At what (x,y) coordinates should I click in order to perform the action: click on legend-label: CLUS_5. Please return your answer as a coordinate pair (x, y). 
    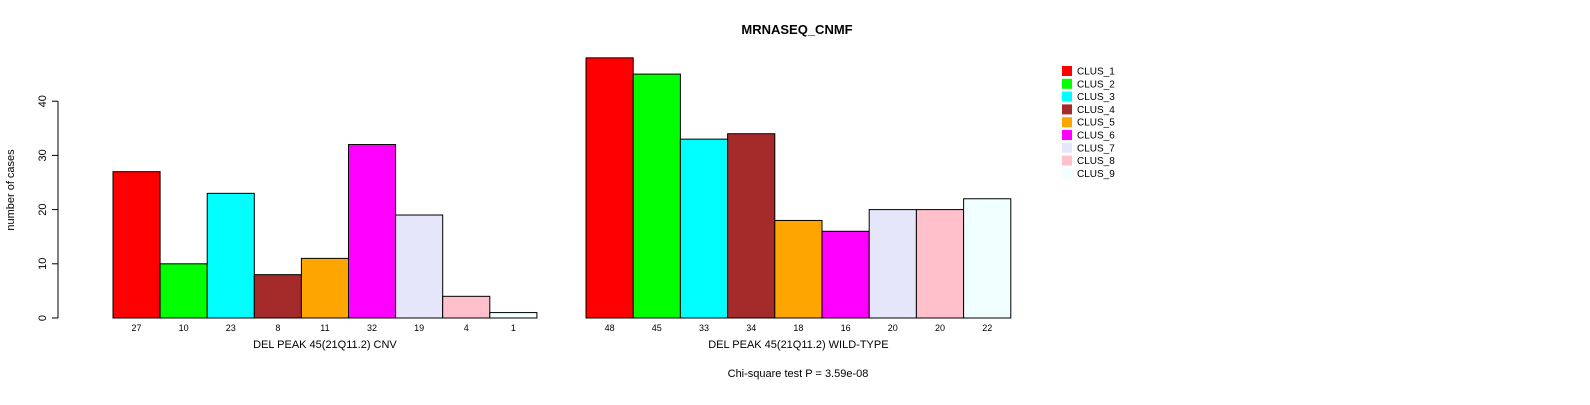
    Looking at the image, I should click on (1096, 123).